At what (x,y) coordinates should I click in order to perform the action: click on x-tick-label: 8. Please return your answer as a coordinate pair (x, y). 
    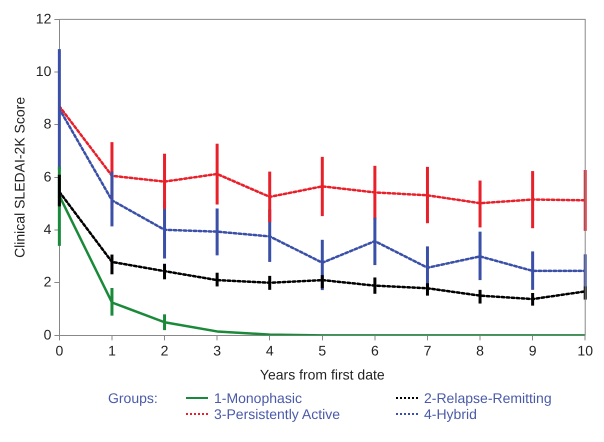
    Looking at the image, I should click on (480, 350).